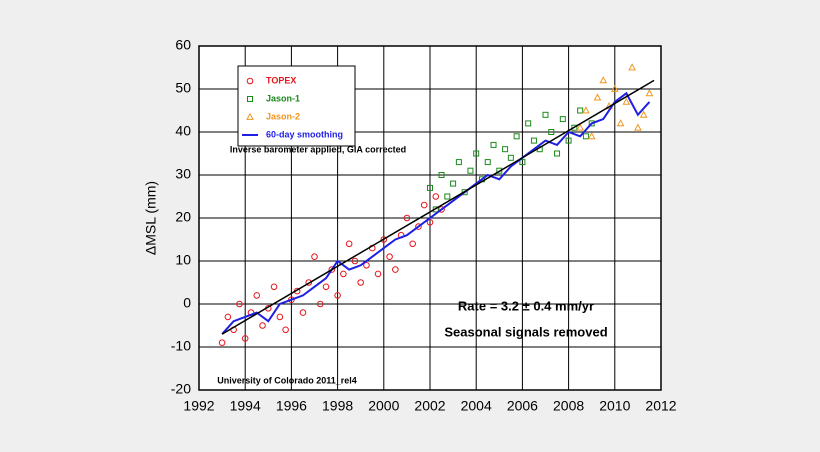 The height and width of the screenshot is (452, 820). I want to click on y-tick-label: 50, so click(183, 88).